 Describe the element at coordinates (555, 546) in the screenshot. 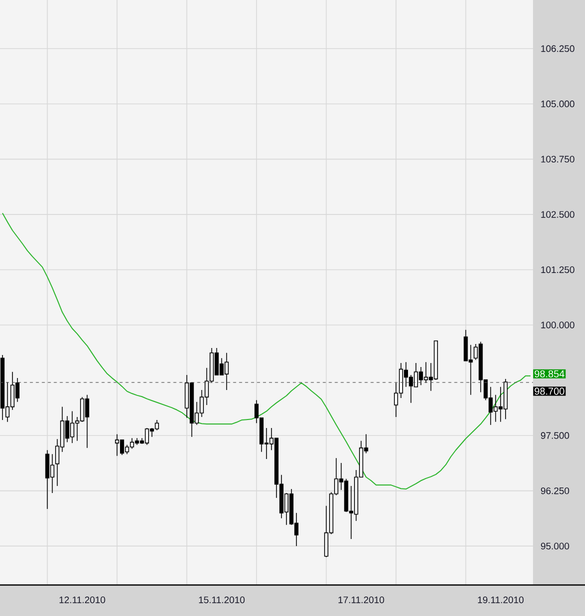

I see `y-tick-label: 95.000` at that location.